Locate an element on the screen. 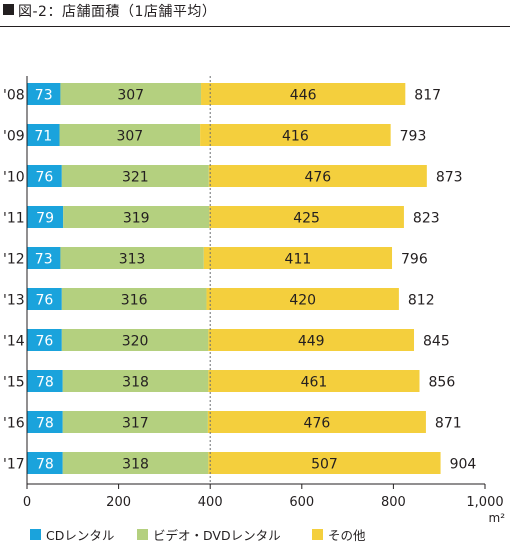 The image size is (510, 547). bar-label-video: 313 is located at coordinates (132, 260).